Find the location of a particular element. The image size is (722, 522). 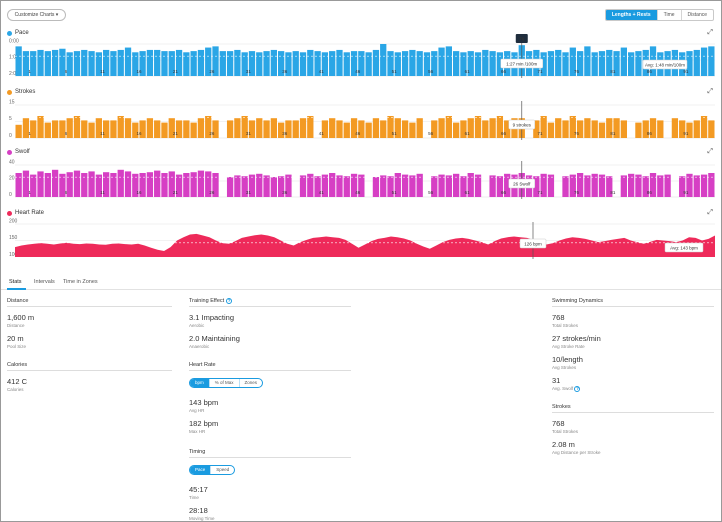

x-tick-label: 66 is located at coordinates (504, 192).